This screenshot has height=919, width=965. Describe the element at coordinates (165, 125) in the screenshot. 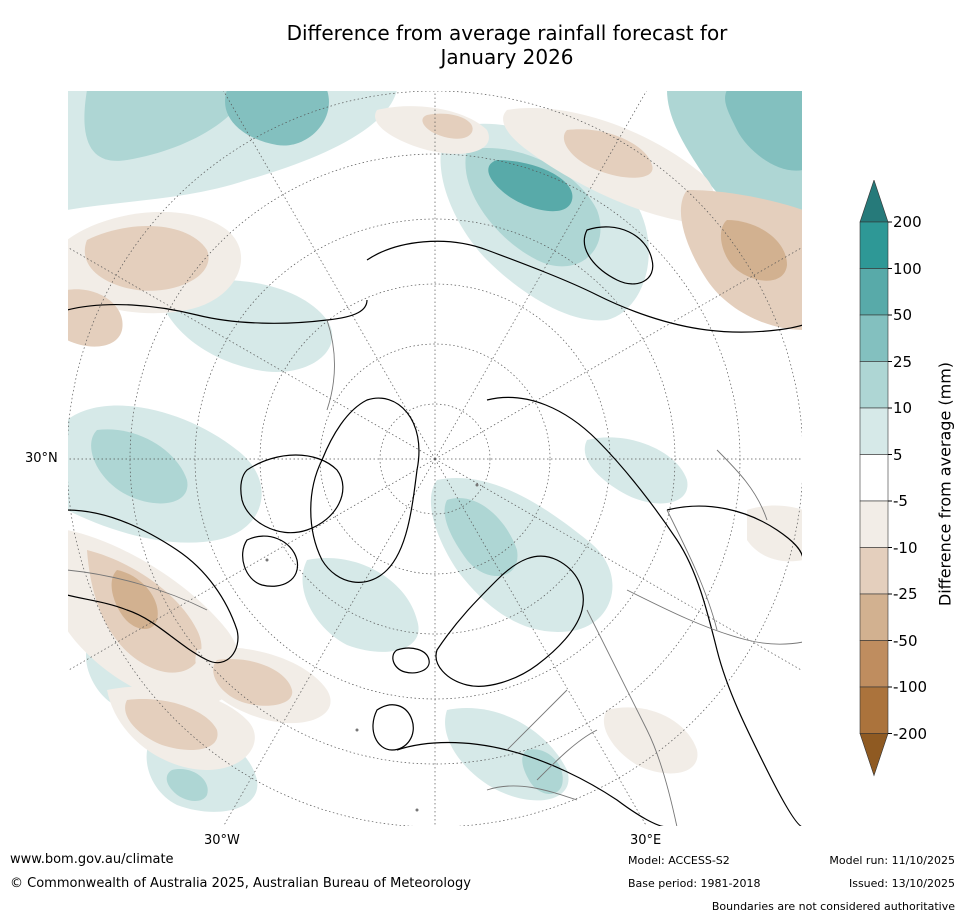

I see `wet-region-north-pacific-core` at that location.